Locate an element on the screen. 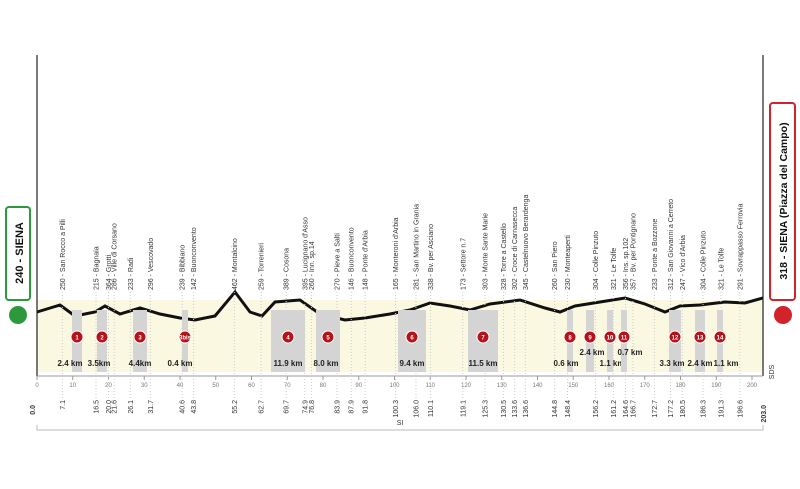 This screenshot has height=489, width=800. waypoint-name: 357 - Bv. per Pontignano is located at coordinates (633, 251).